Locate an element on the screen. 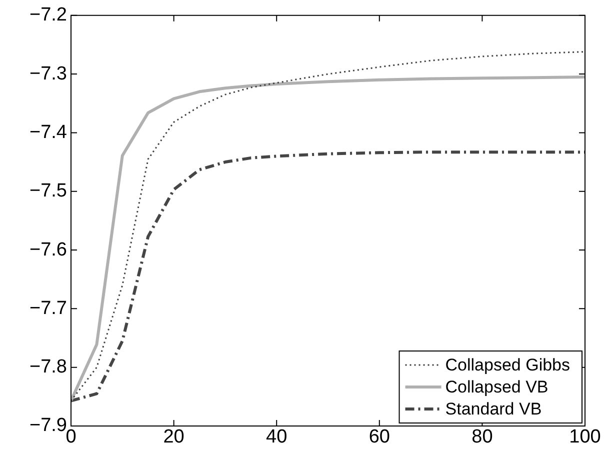 This screenshot has height=452, width=605. x-tick-label: 100 is located at coordinates (585, 437).